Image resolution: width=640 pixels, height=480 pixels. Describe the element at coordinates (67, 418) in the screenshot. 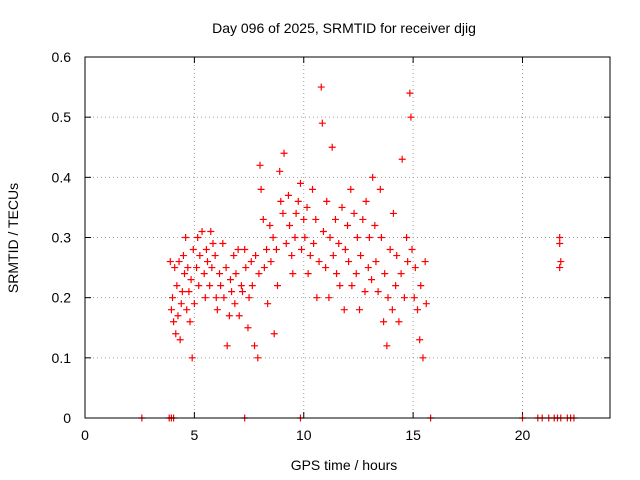

I see `y-tick-label: 0` at that location.